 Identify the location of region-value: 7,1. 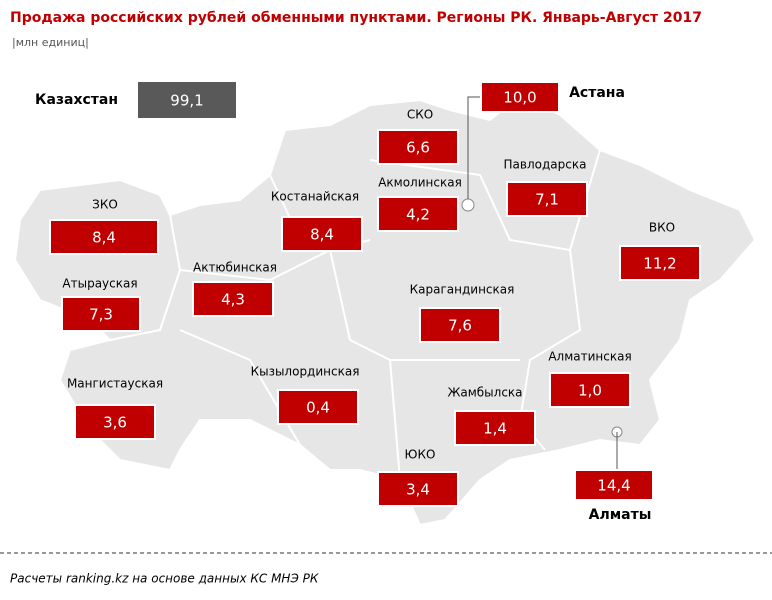
(547, 200).